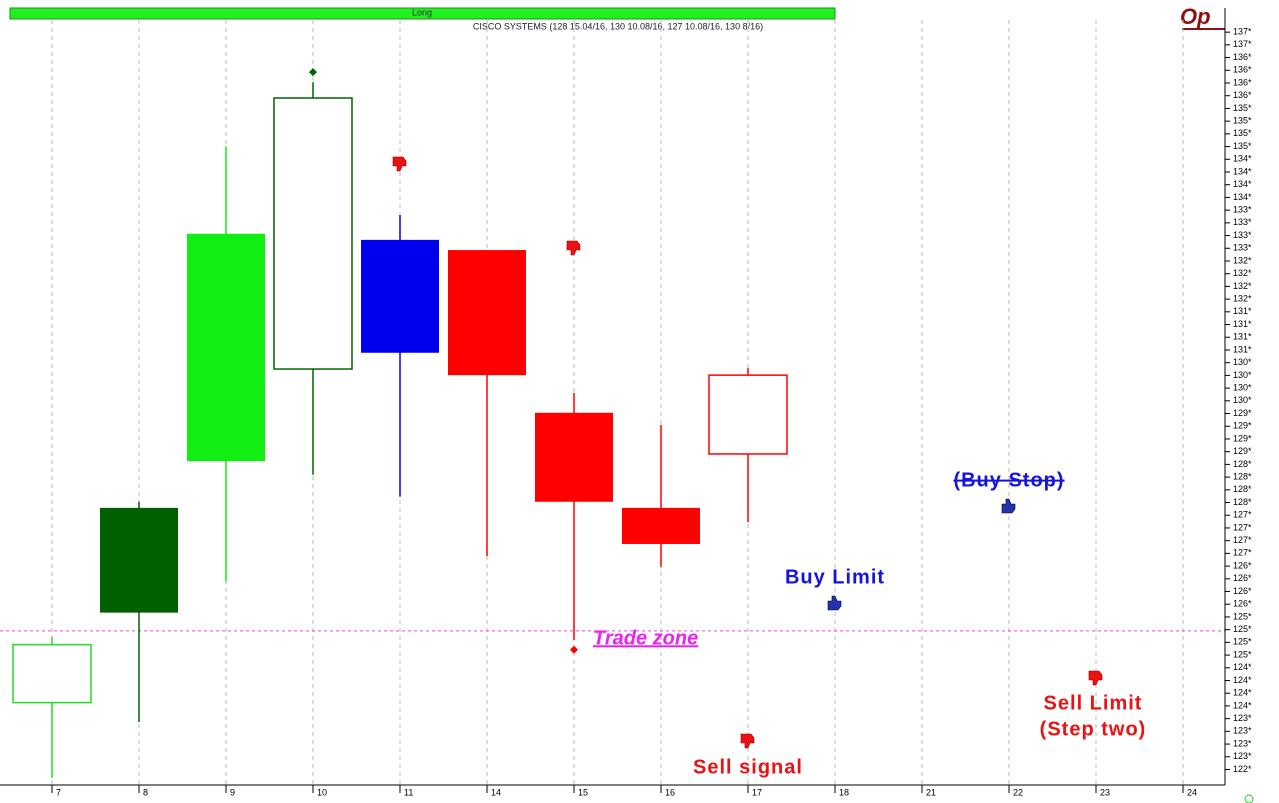  What do you see at coordinates (1249, 798) in the screenshot?
I see `status-icon` at bounding box center [1249, 798].